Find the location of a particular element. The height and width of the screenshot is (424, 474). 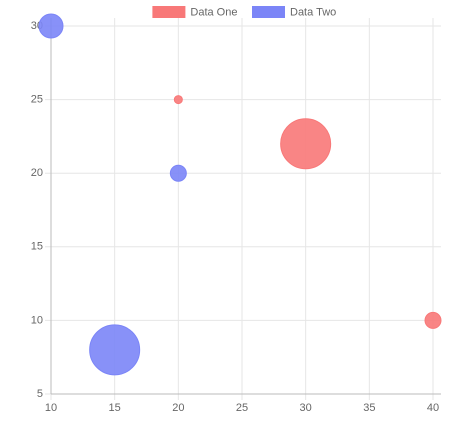

x-tick-label: 30 is located at coordinates (306, 408).